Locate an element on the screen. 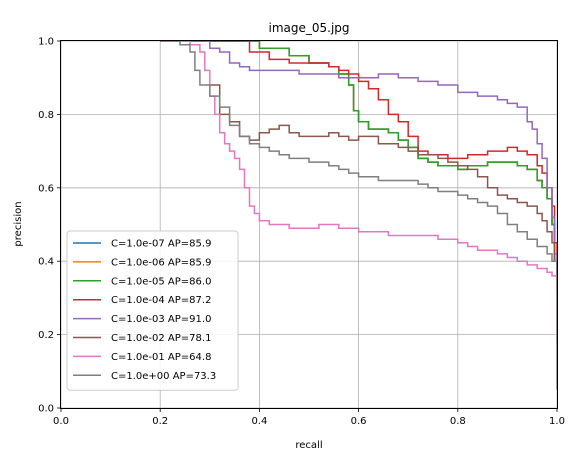  legend-label-3: C=1.0e-04 AP=87.2 is located at coordinates (161, 300).